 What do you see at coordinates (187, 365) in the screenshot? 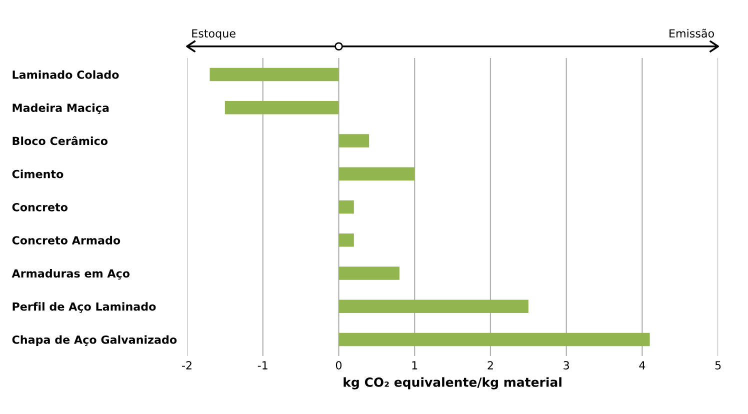
I see `x-tick-label: -2` at bounding box center [187, 365].